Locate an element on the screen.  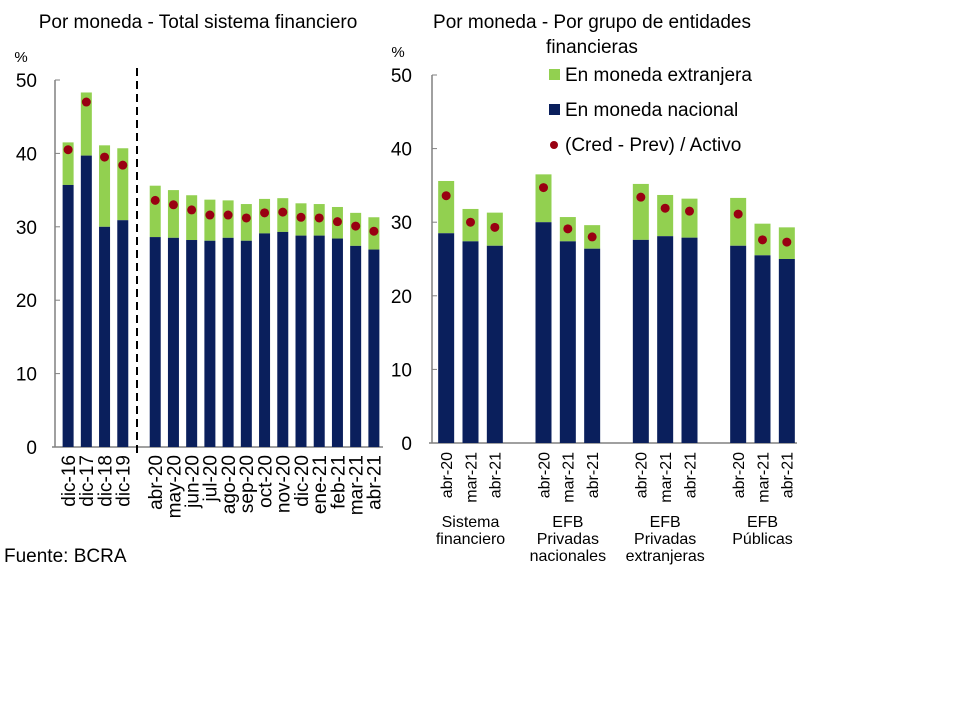
group-label: Sistema is located at coordinates (471, 522).